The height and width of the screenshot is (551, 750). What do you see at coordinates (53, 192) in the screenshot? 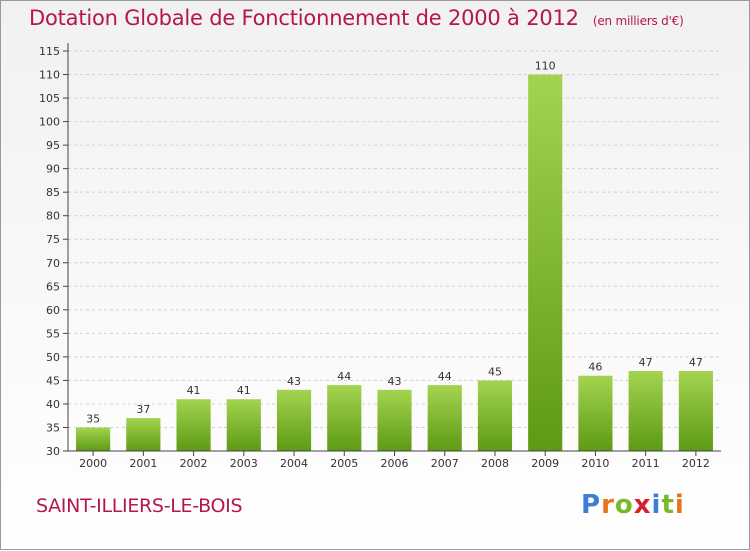
I see `y-tick-label: 85` at bounding box center [53, 192].